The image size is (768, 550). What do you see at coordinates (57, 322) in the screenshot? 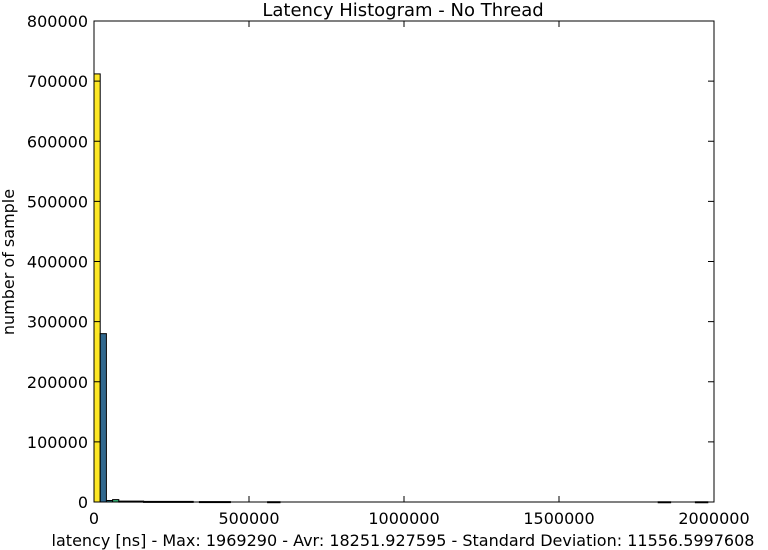
I see `y-tick-label-3: 300000` at bounding box center [57, 322].